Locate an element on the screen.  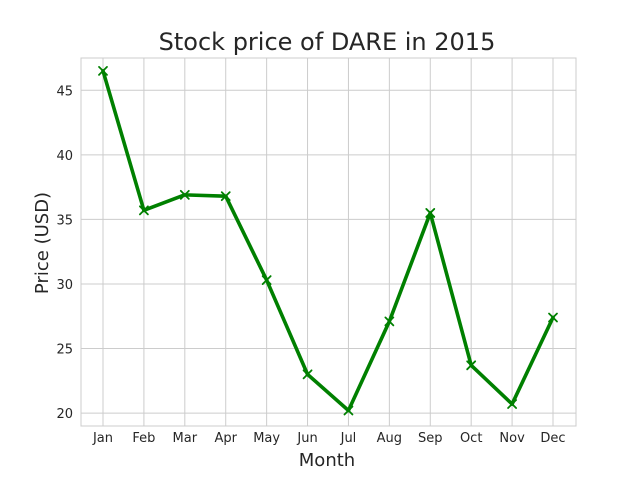
x-tick-label: Dec is located at coordinates (552, 438).